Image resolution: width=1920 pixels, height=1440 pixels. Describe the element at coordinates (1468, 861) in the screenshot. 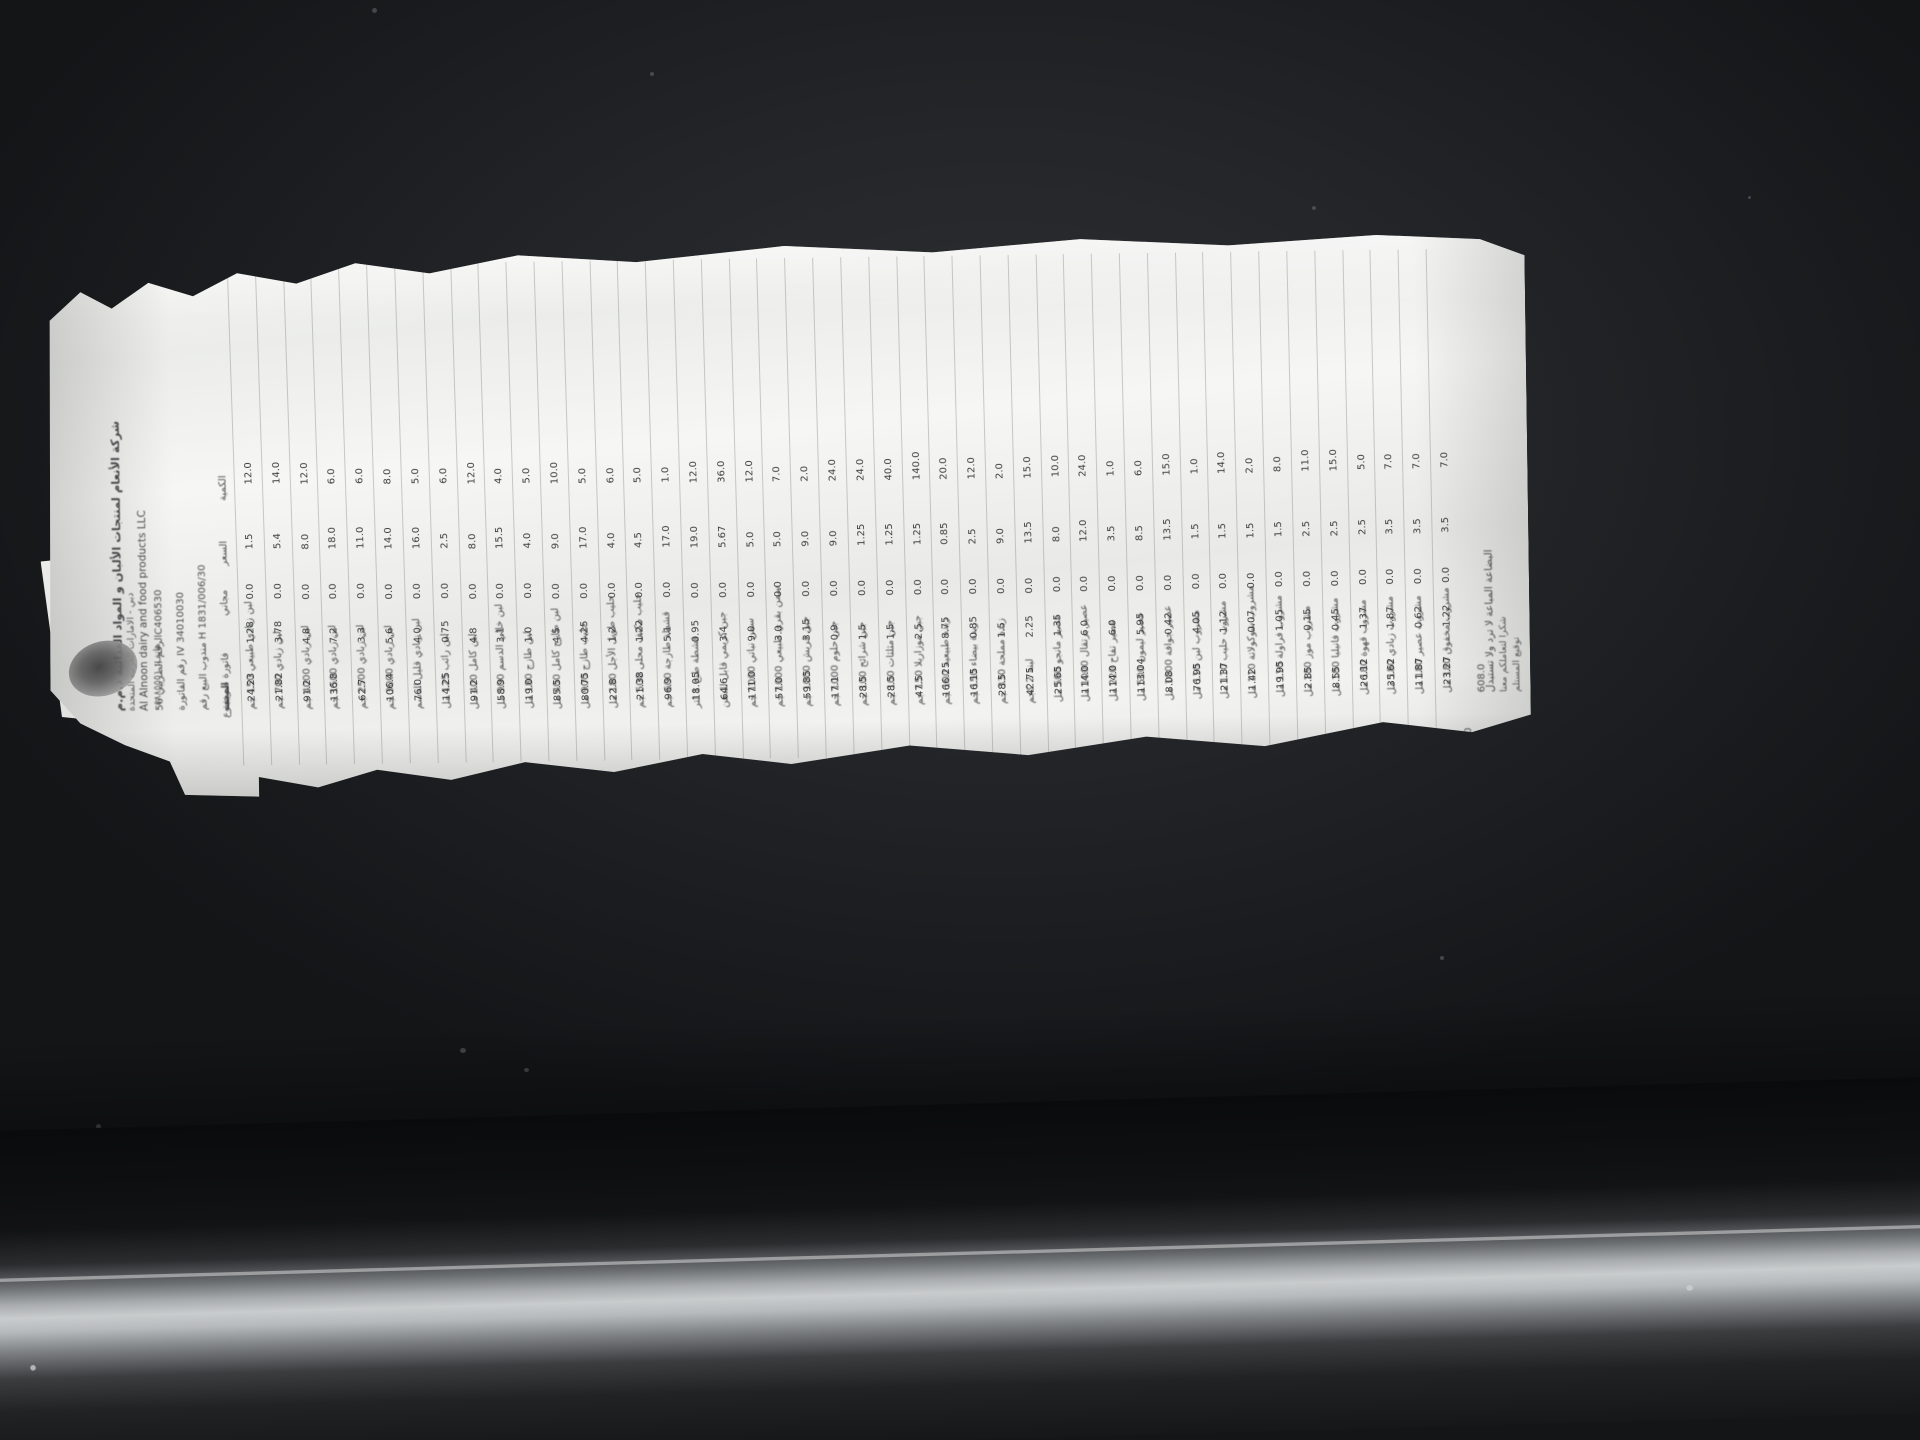

I see `subtotal-label: الإجمالي` at that location.